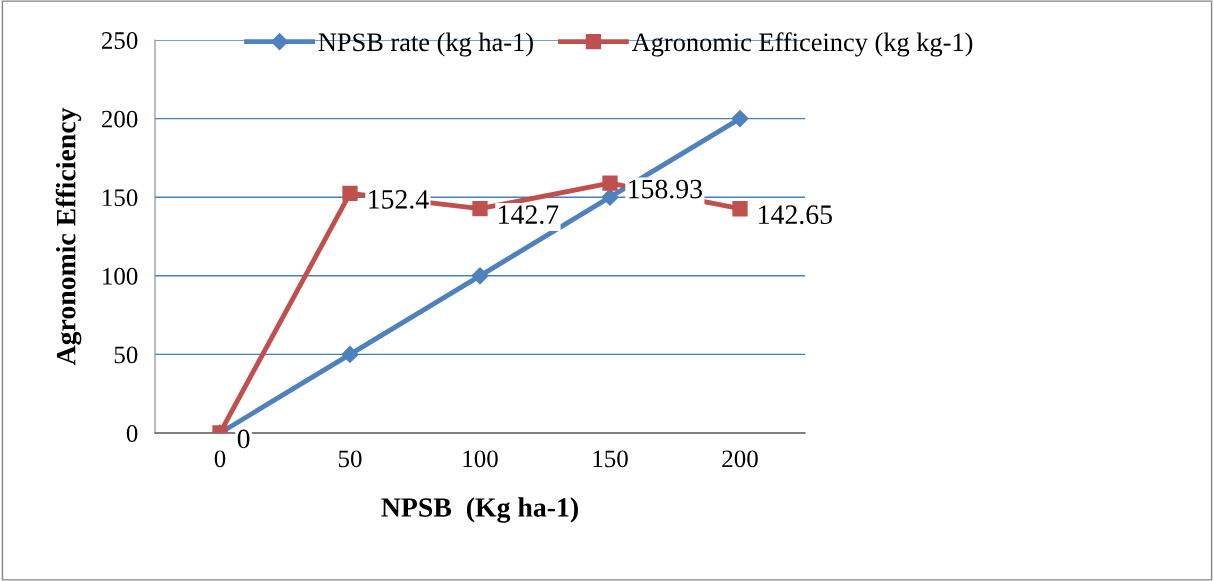 This screenshot has width=1214, height=581. Describe the element at coordinates (350, 459) in the screenshot. I see `x-tick-label: 50` at that location.